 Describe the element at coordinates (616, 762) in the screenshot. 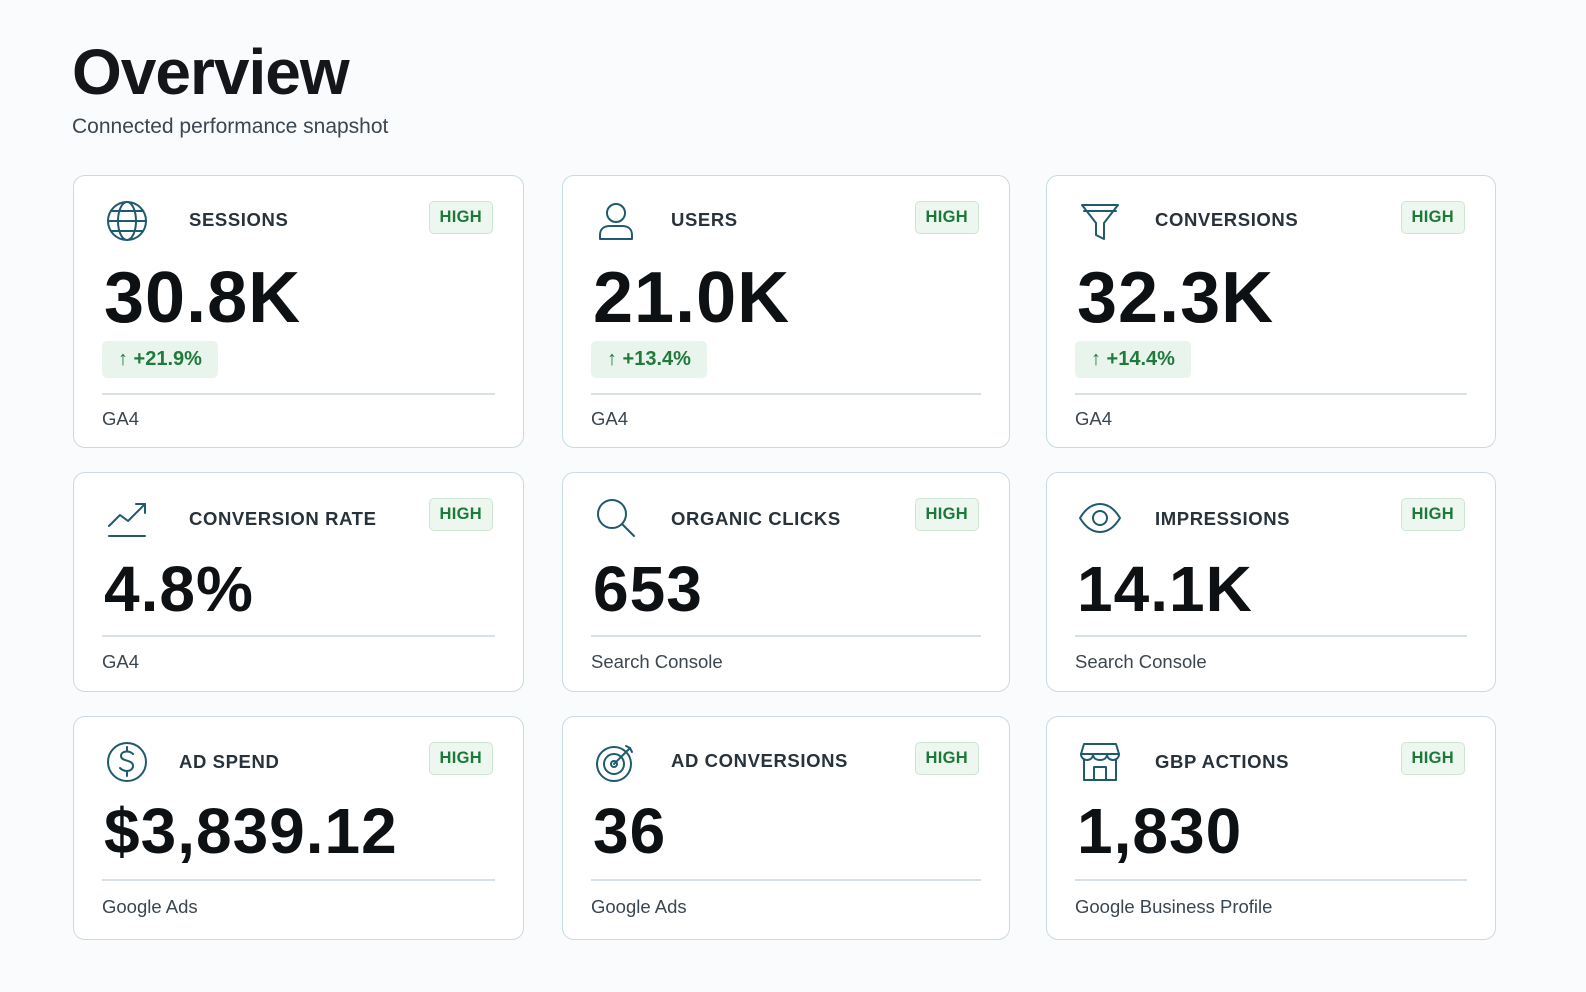

I see `target-icon` at that location.